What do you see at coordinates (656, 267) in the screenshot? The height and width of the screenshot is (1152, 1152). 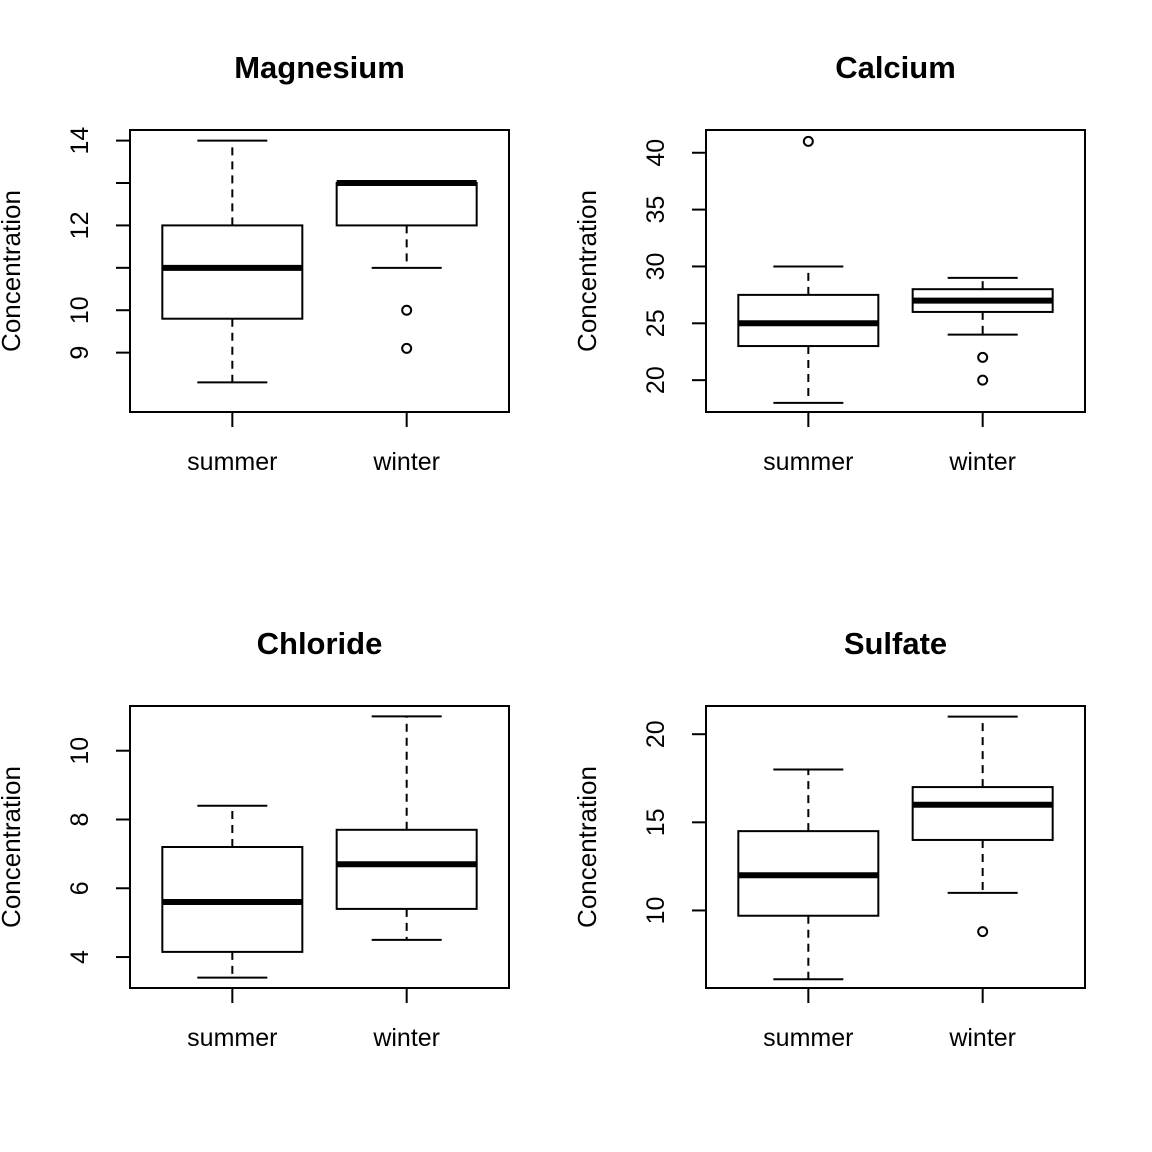 I see `y-tick-label: 30` at bounding box center [656, 267].